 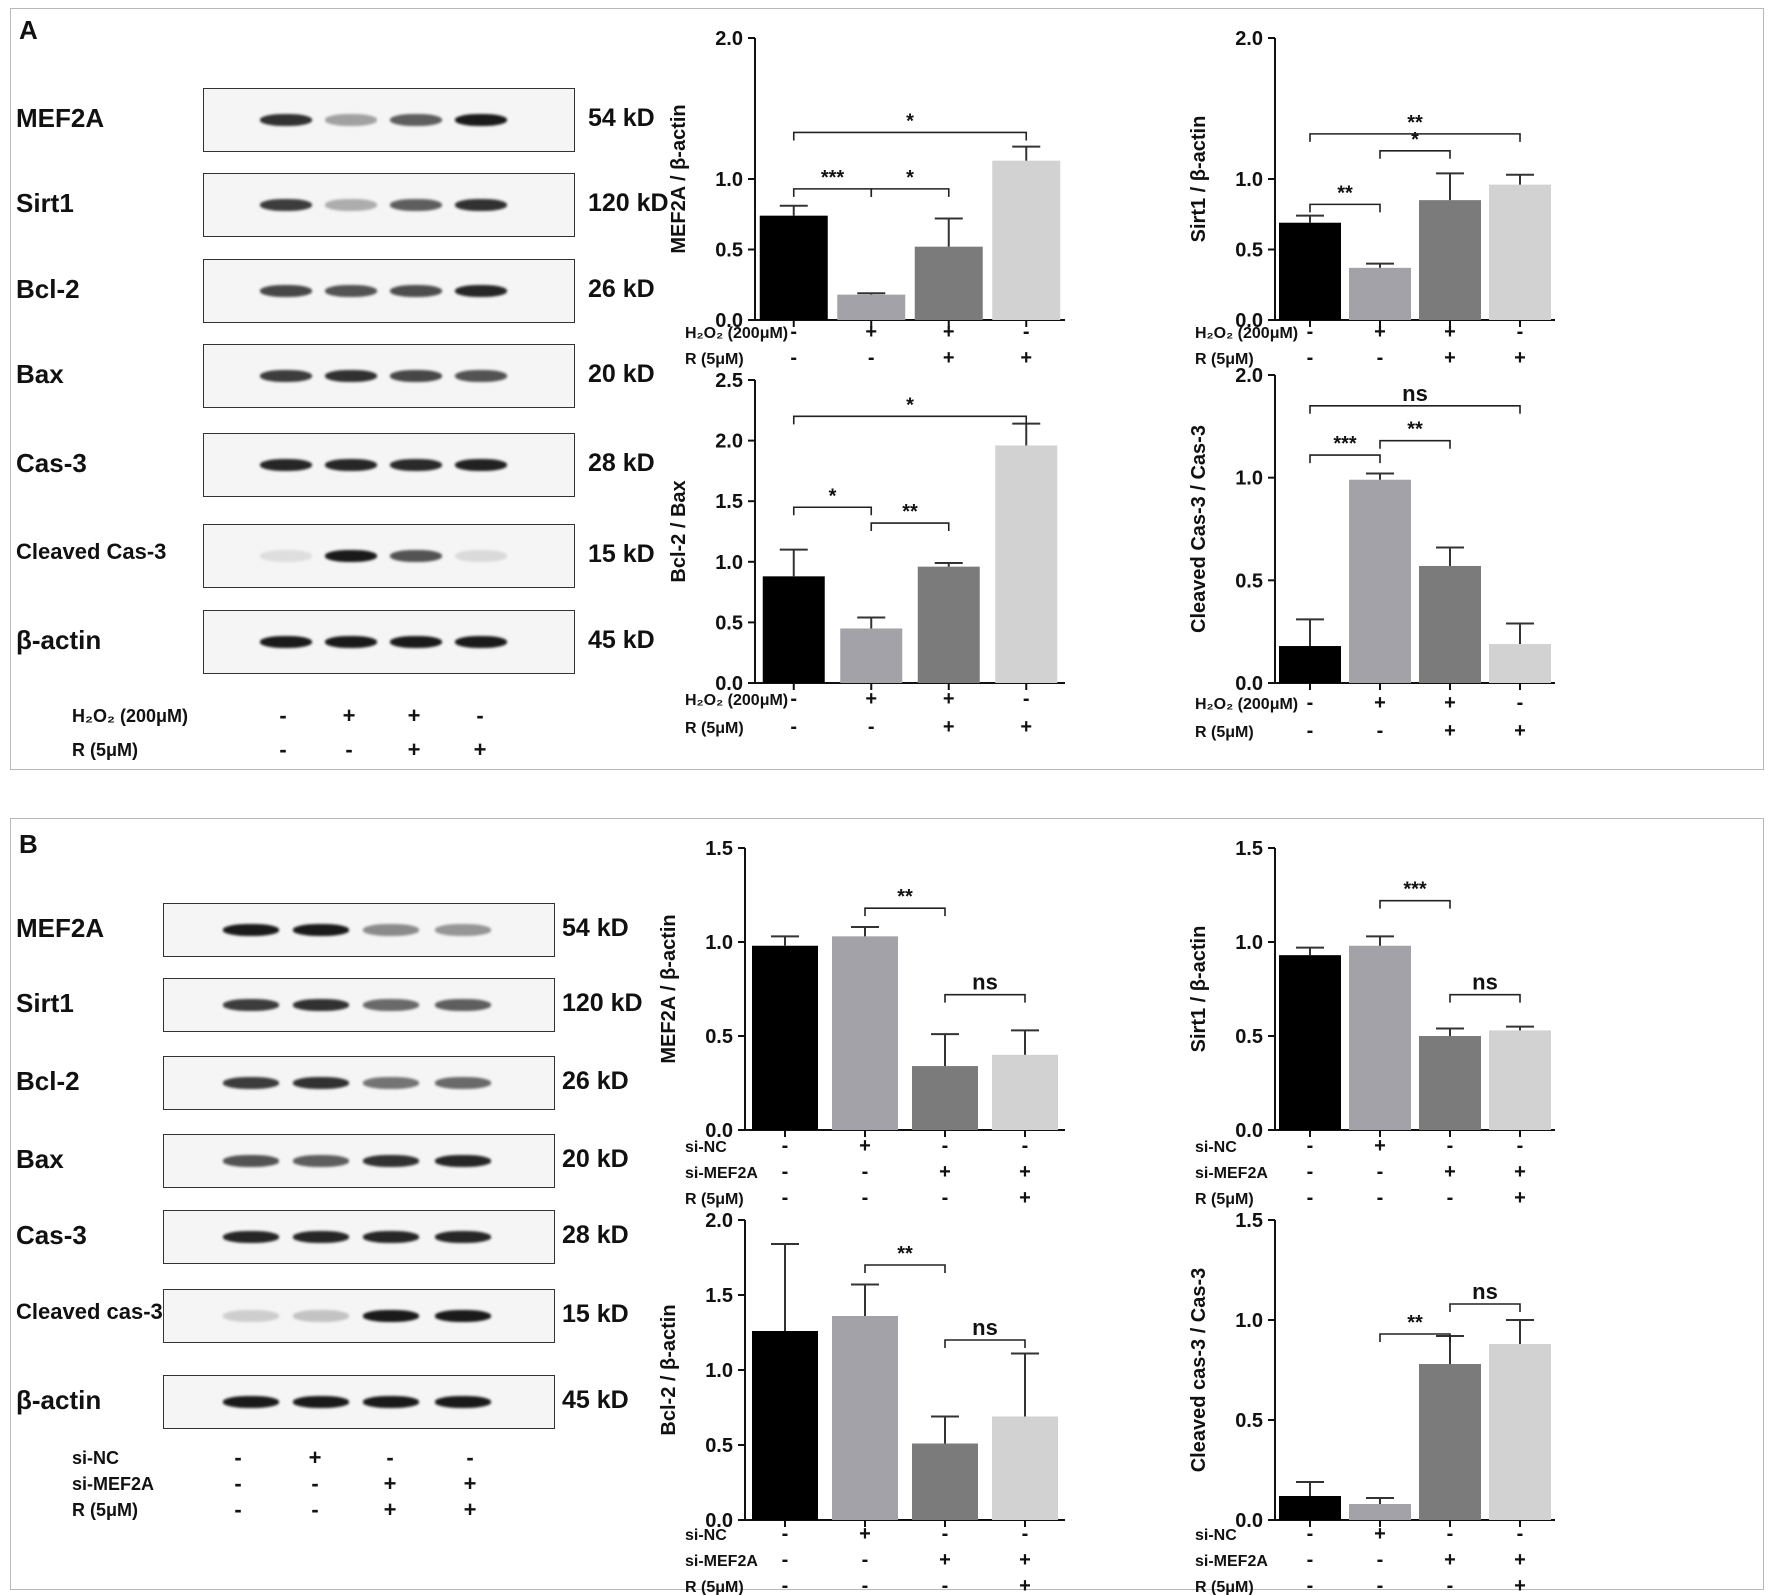 What do you see at coordinates (721, 1561) in the screenshot?
I see `condition-label: si-MEF2A` at bounding box center [721, 1561].